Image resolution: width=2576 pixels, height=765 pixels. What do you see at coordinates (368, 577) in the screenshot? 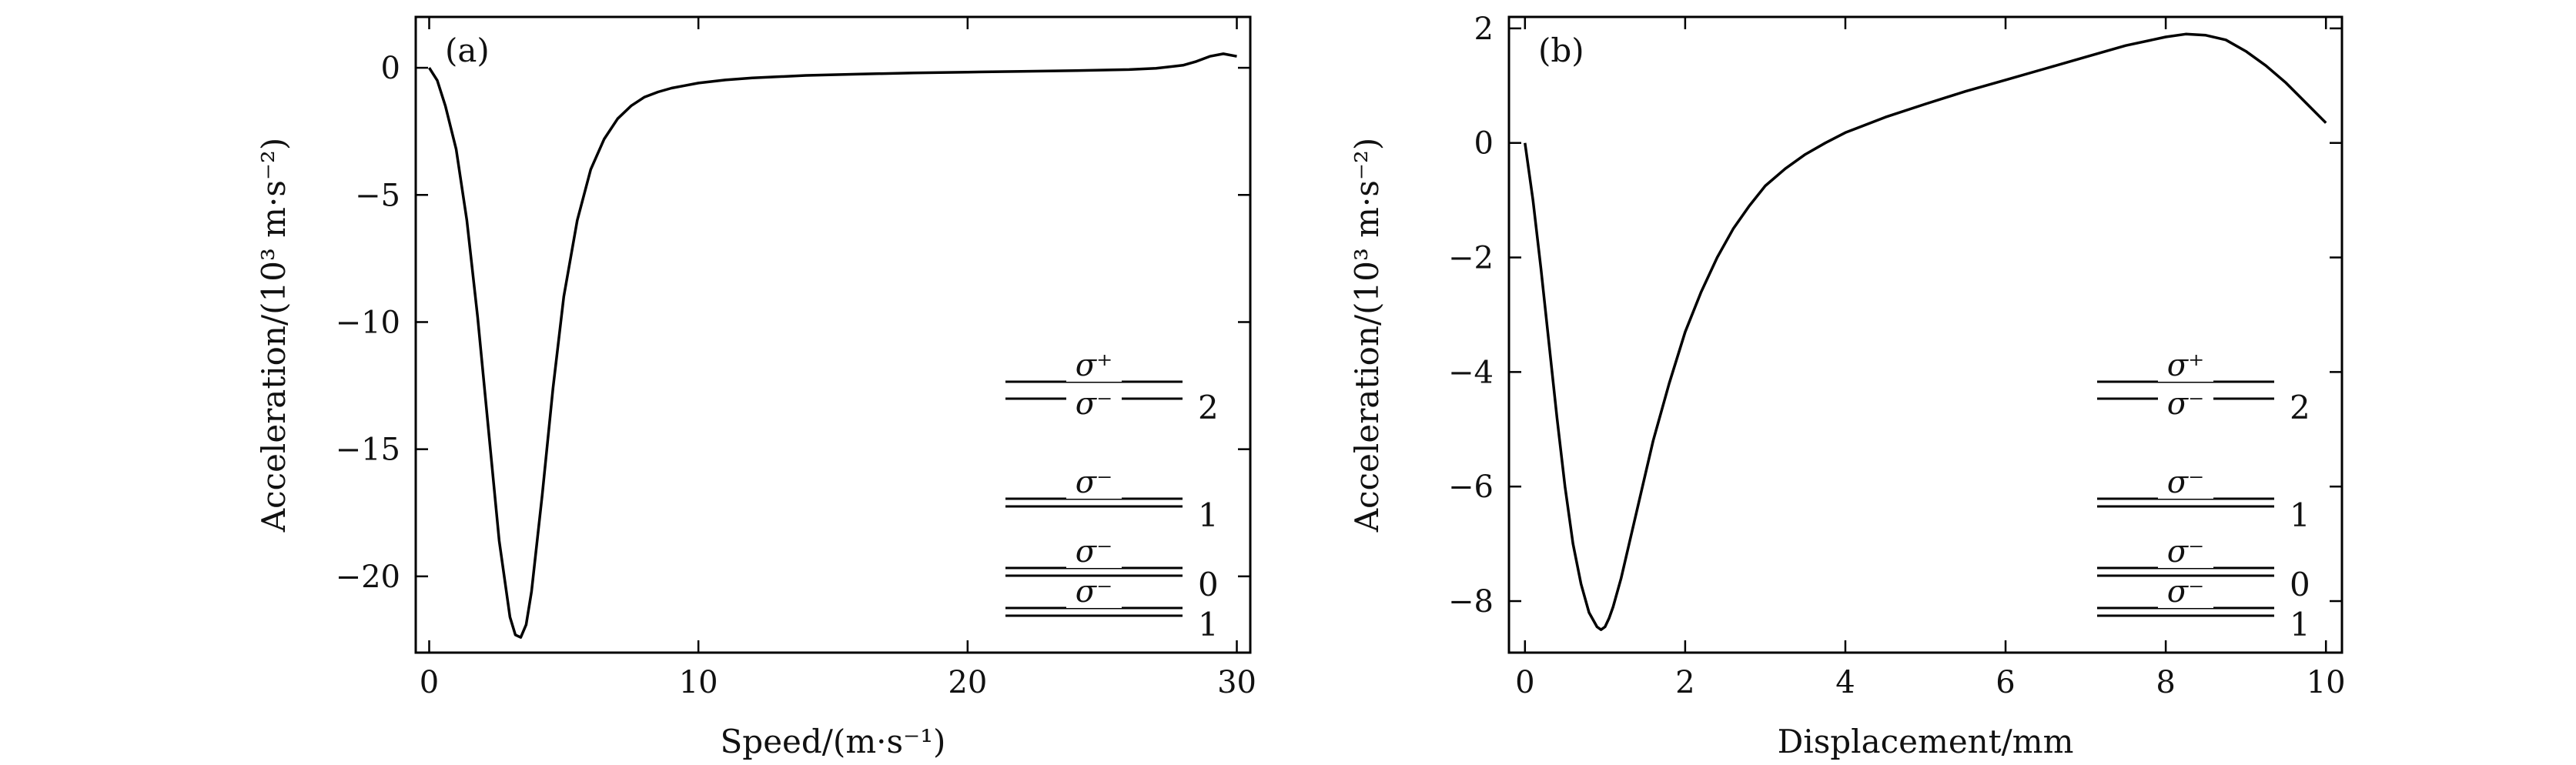
I see `y-tick-label: −20` at bounding box center [368, 577].